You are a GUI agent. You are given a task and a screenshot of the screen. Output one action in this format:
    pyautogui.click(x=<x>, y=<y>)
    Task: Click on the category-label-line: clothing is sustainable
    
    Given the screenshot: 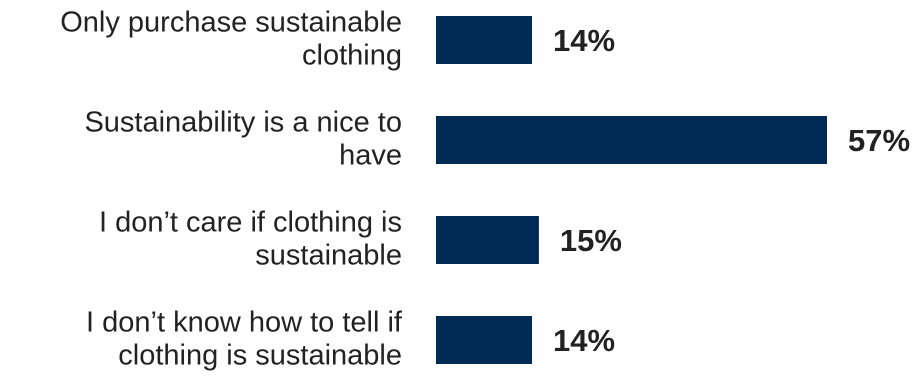 What is the action you would take?
    pyautogui.click(x=260, y=356)
    